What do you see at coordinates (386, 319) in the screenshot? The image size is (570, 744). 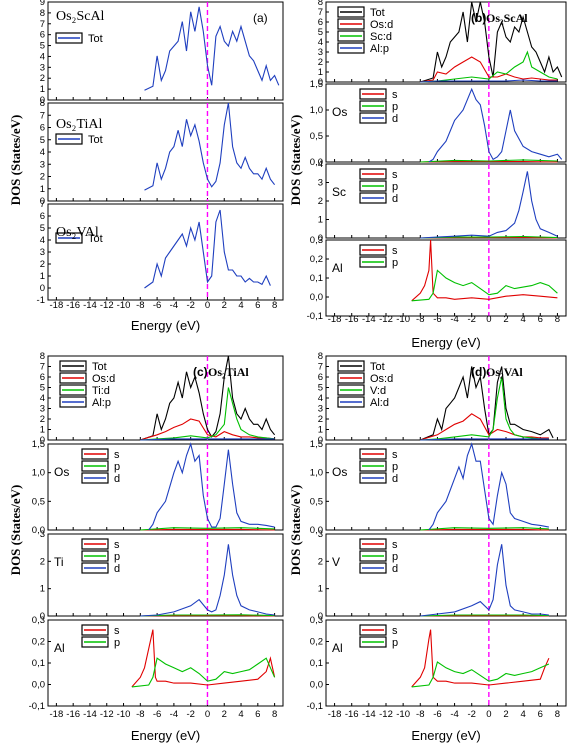 I see `x-tick-label: -12` at bounding box center [386, 319].